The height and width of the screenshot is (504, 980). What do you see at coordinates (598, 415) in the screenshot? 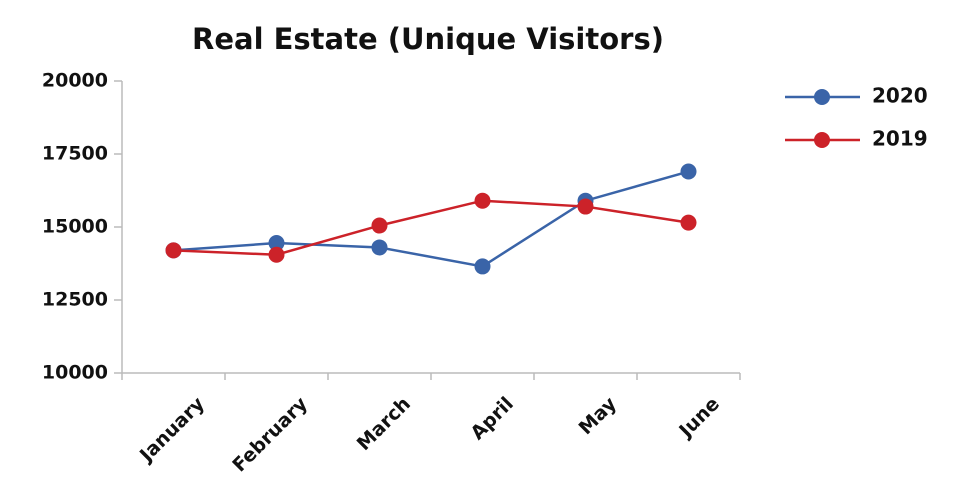
I see `x-tick-label: May` at bounding box center [598, 415].